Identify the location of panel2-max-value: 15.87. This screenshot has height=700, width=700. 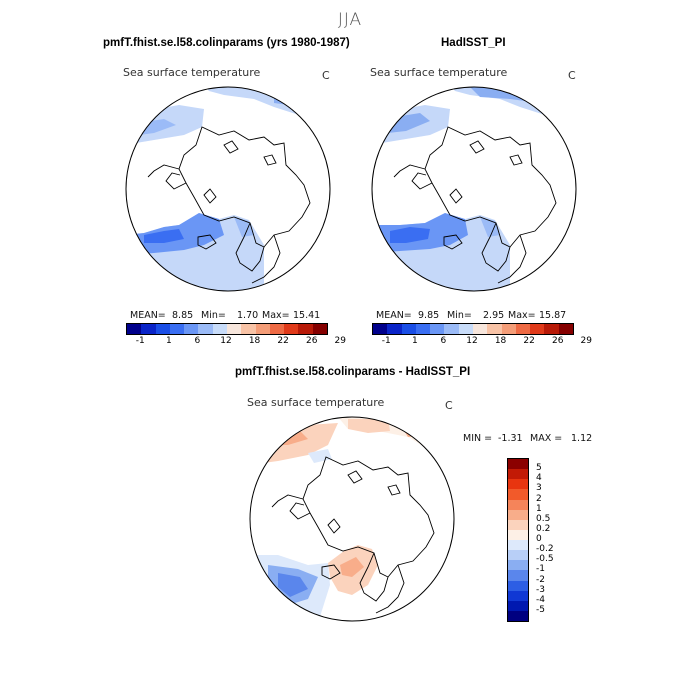
(553, 315).